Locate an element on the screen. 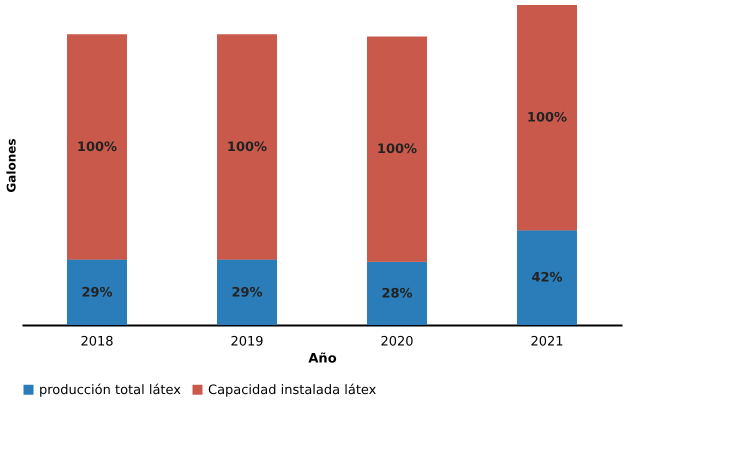 This screenshot has width=756, height=451. data-label: 42% is located at coordinates (547, 278).